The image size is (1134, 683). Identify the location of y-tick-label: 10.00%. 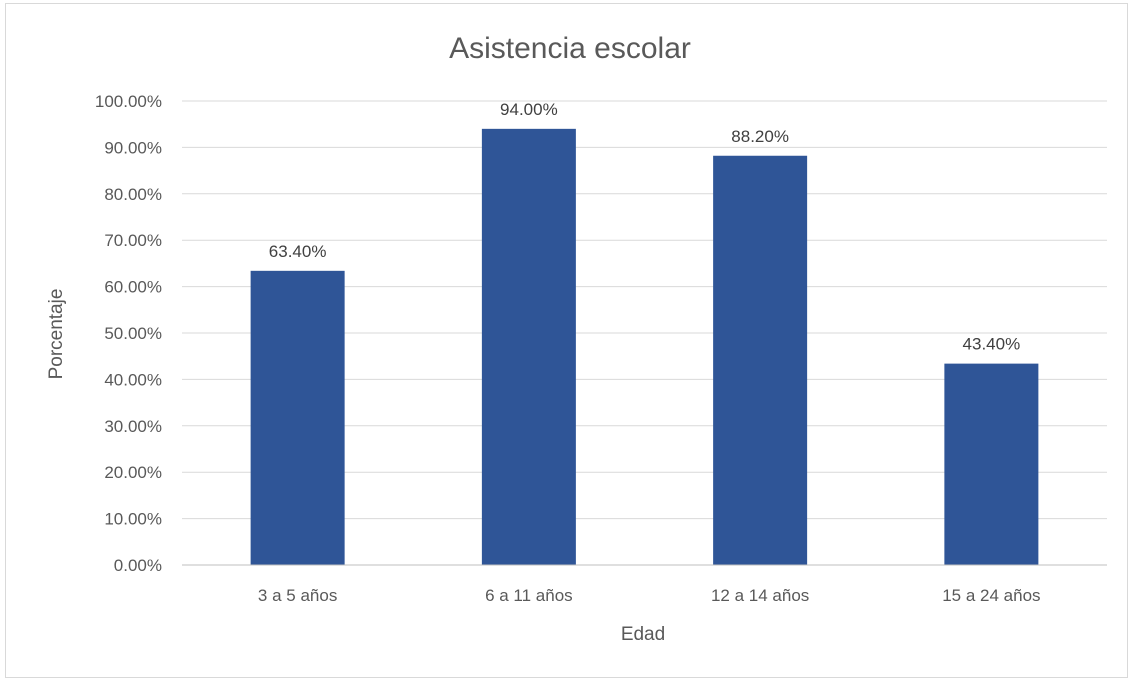
(133, 519).